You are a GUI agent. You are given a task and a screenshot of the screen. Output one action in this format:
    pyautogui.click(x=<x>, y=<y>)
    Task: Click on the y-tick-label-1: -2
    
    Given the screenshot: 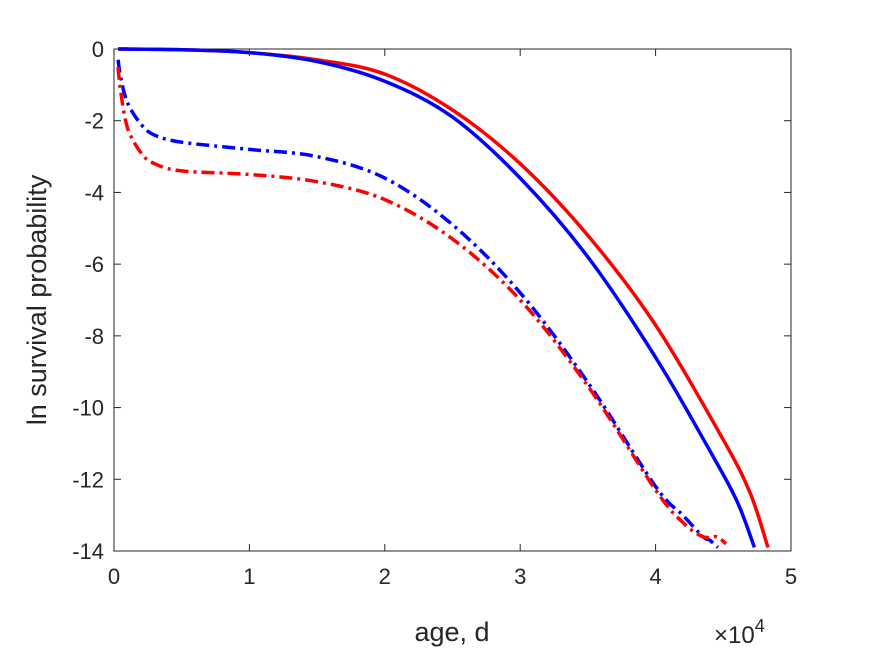 What is the action you would take?
    pyautogui.click(x=94, y=121)
    